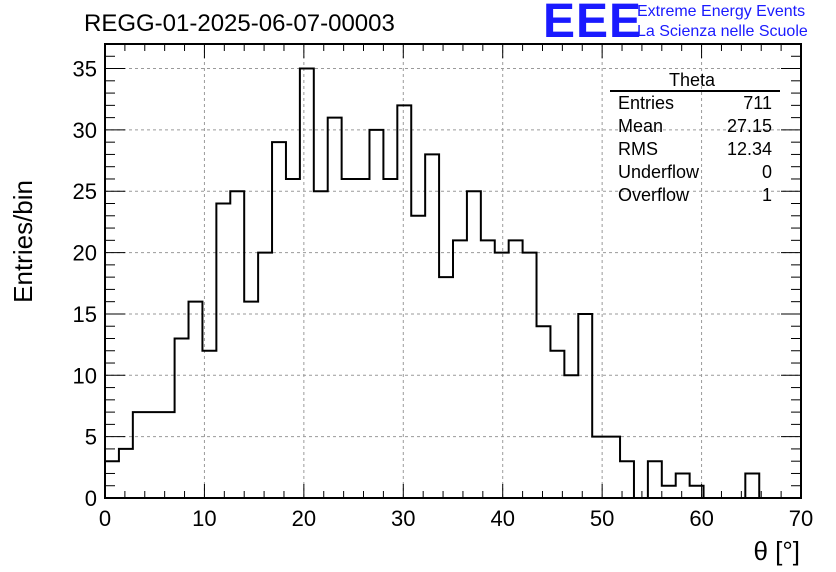 This screenshot has height=572, width=836. I want to click on stats-title: Theta, so click(695, 81).